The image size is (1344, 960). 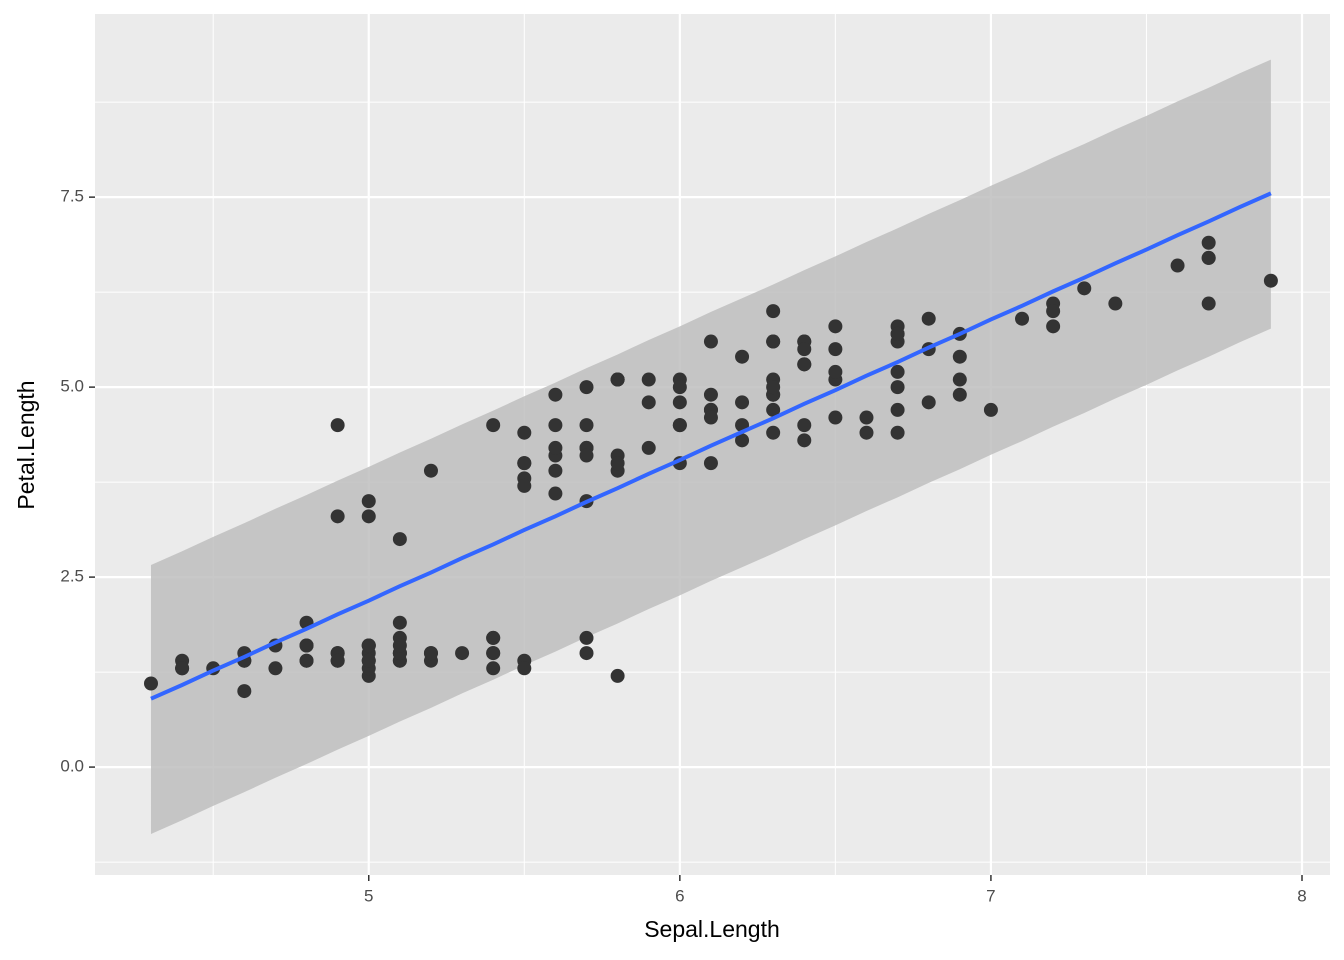 What do you see at coordinates (368, 895) in the screenshot?
I see `x-tick-label: 5` at bounding box center [368, 895].